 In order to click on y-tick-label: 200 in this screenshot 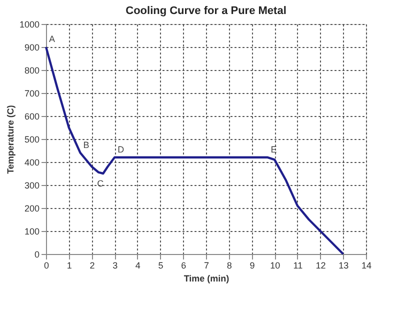, I will do `click(32, 209)`.